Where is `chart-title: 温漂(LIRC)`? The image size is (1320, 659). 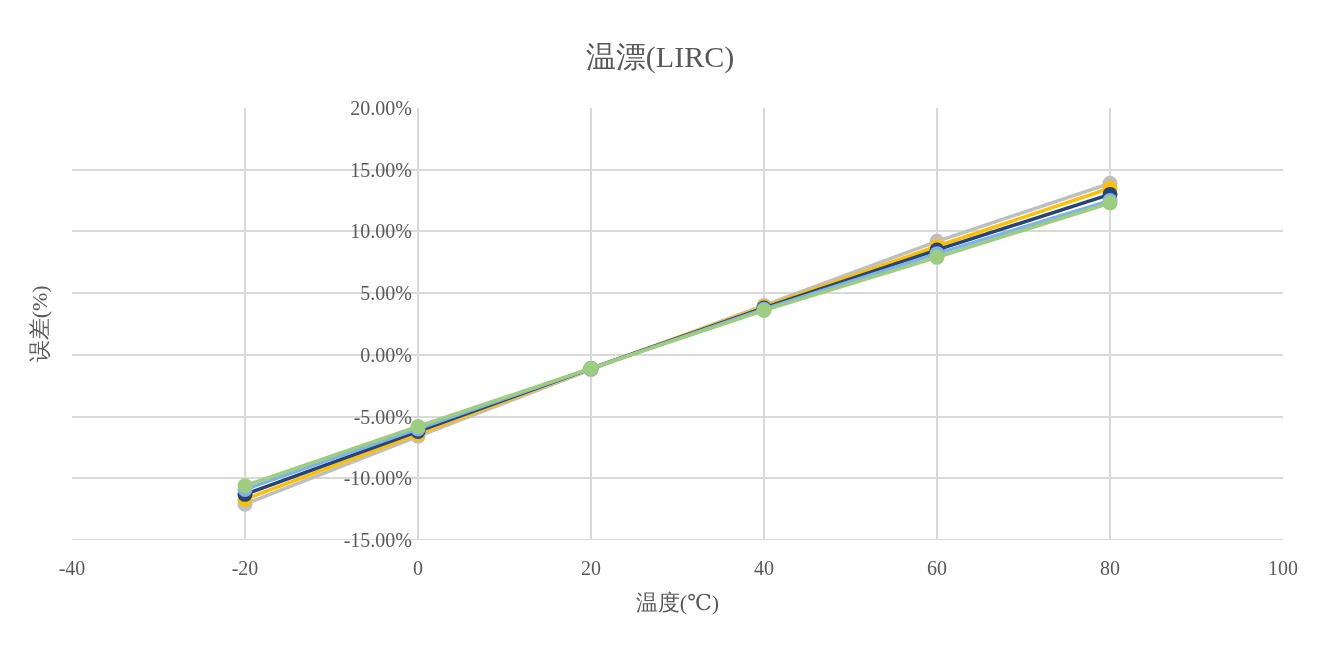
chart-title: 温漂(LIRC) is located at coordinates (660, 57).